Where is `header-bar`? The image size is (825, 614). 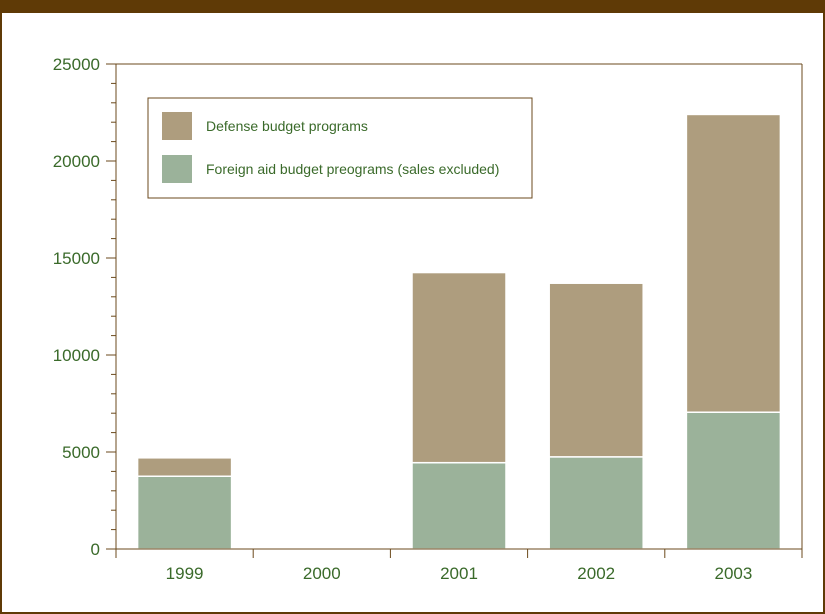
header-bar is located at coordinates (412, 6).